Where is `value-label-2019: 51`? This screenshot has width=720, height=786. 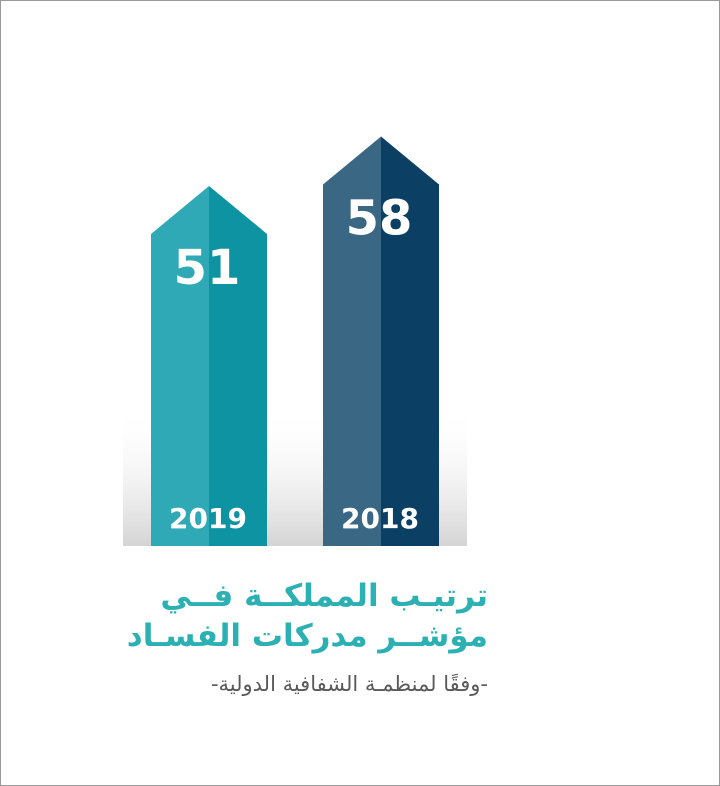 value-label-2019: 51 is located at coordinates (207, 268).